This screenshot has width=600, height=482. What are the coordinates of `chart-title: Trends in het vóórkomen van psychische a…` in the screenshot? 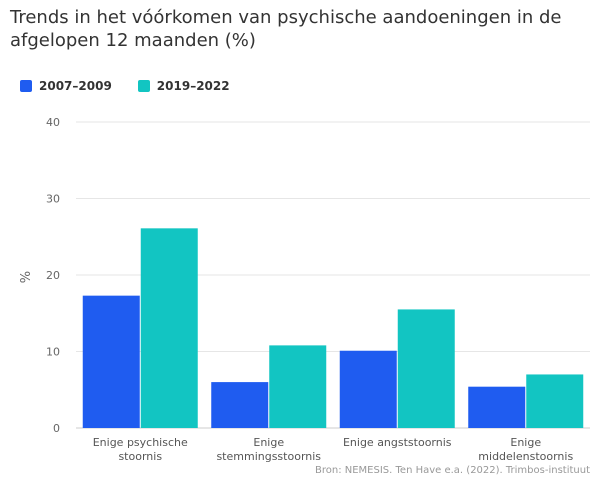 It's located at (286, 29).